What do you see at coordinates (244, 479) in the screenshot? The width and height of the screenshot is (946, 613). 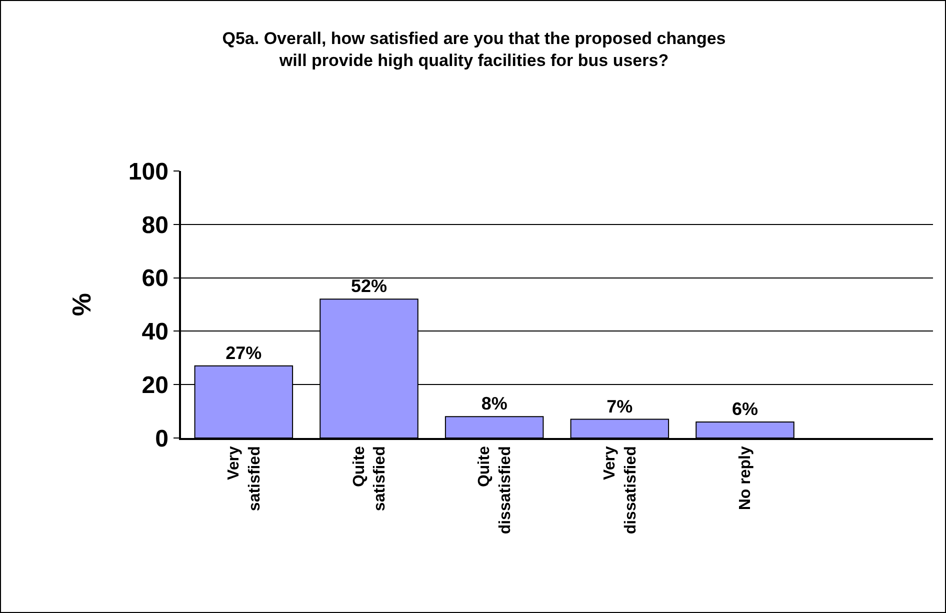 I see `x-tick-label: Very satisfied` at bounding box center [244, 479].